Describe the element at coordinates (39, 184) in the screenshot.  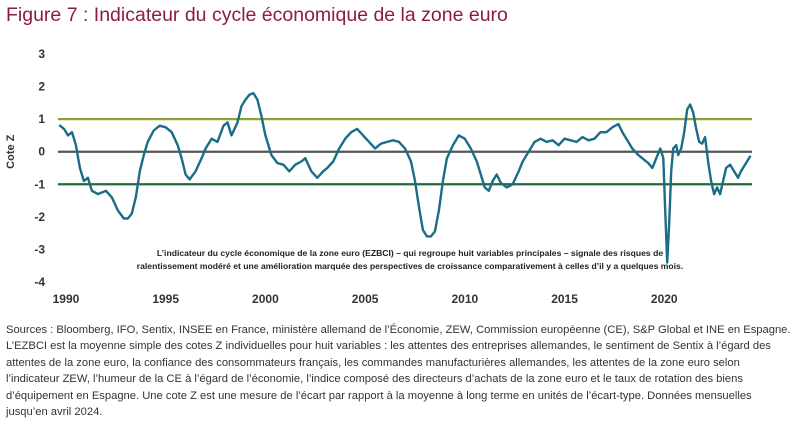
I see `y-tick-label: -1` at that location.